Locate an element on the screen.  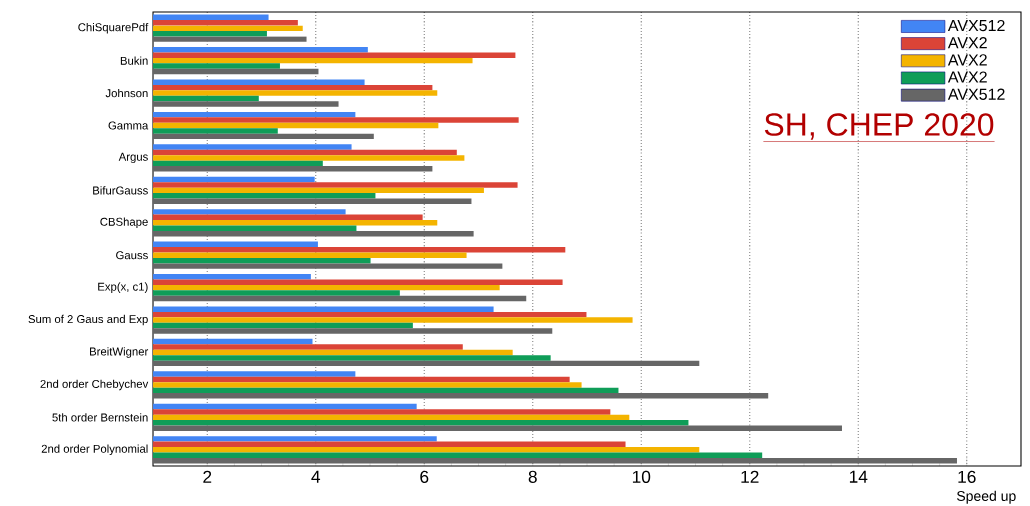
x-tick-label: 4 is located at coordinates (316, 476).